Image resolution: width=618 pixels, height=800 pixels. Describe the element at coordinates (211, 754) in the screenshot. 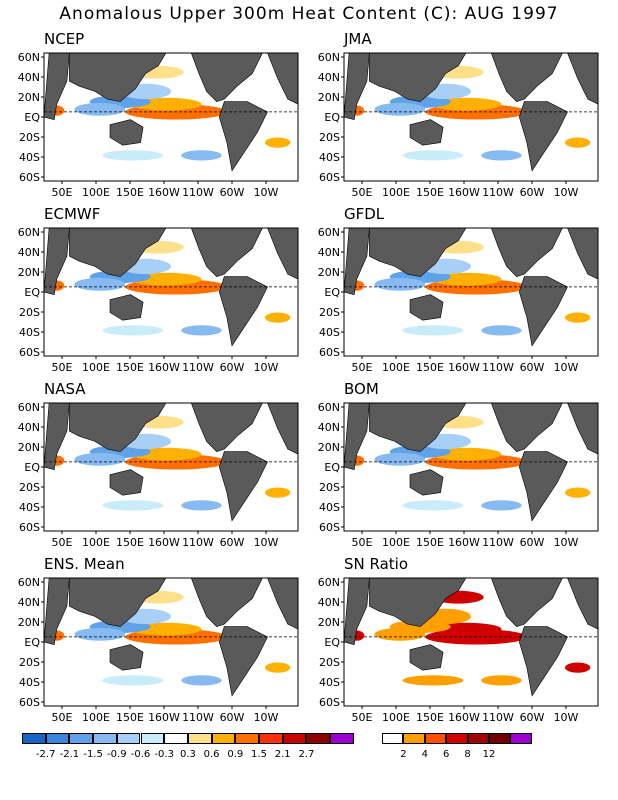

I see `colorbar-tick-label: 0.6` at that location.